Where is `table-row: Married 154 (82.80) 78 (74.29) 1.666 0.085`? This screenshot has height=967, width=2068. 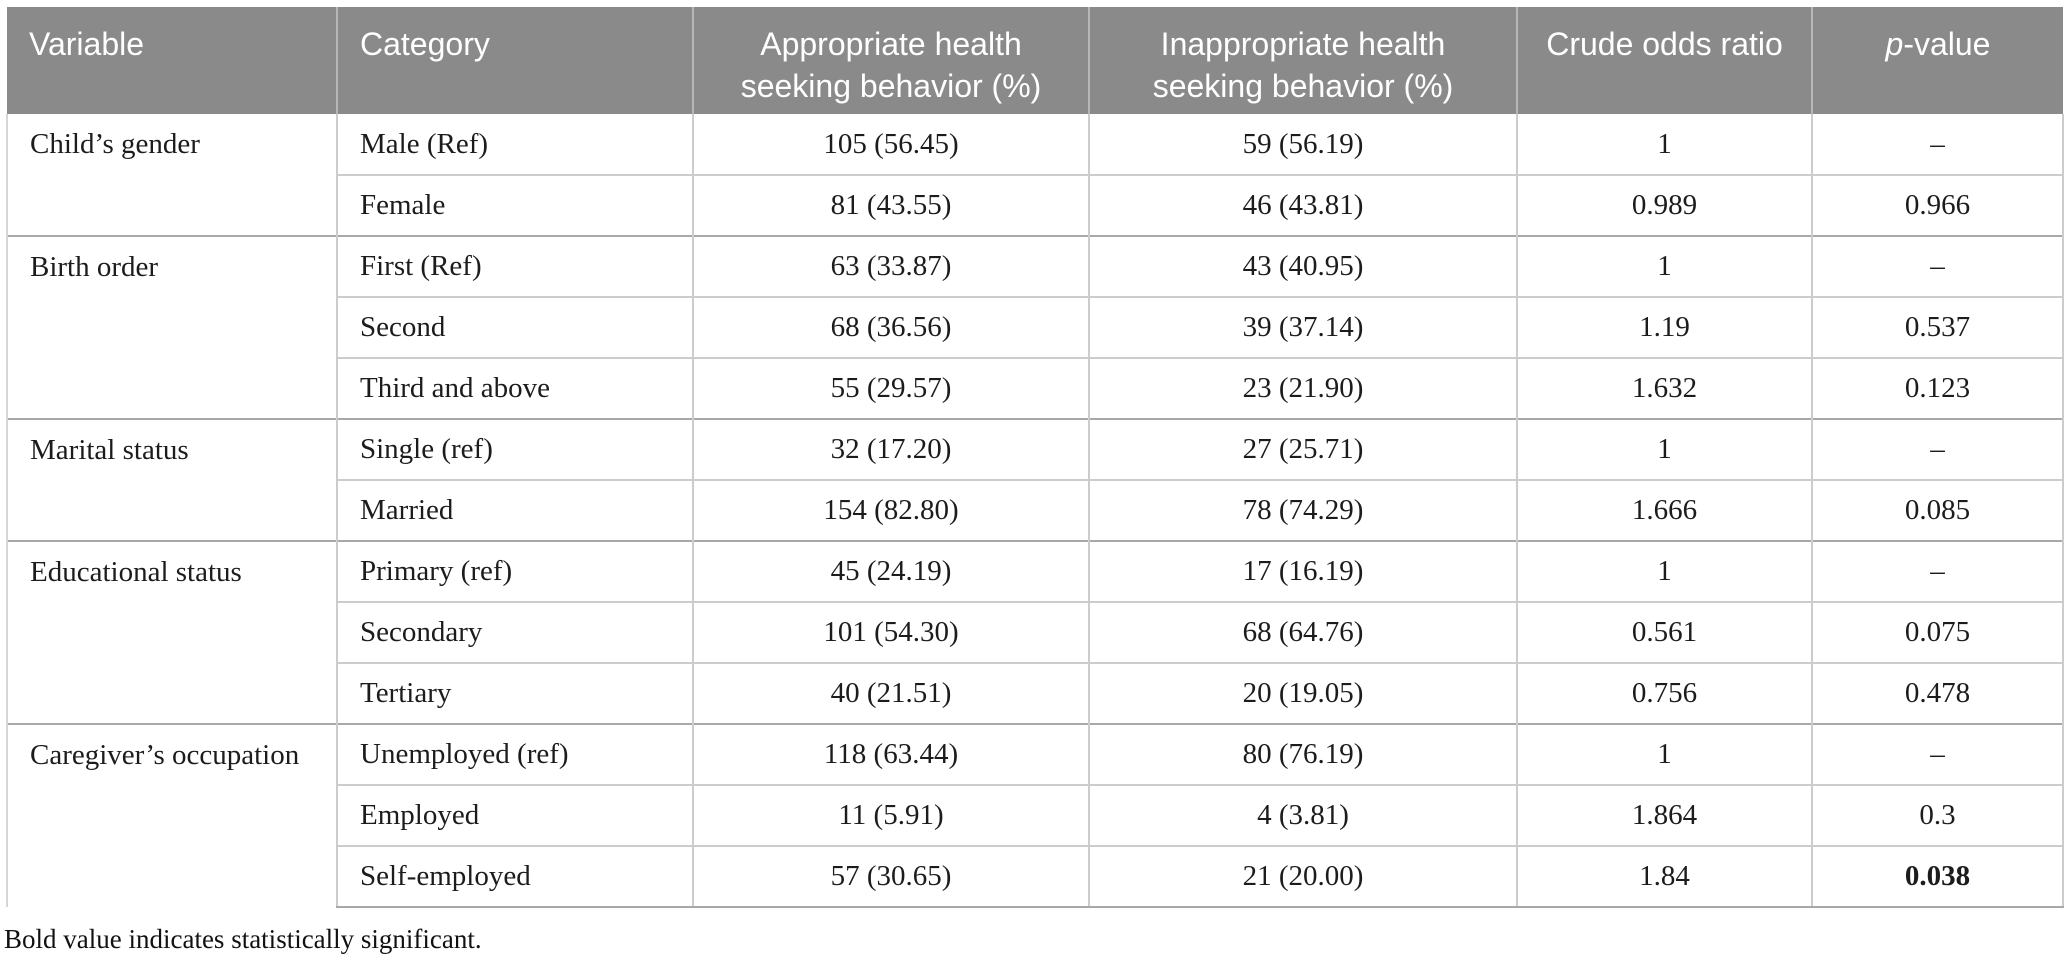
table-row: Married 154 (82.80) 78 (74.29) 1.666 0.085 is located at coordinates (1035, 510).